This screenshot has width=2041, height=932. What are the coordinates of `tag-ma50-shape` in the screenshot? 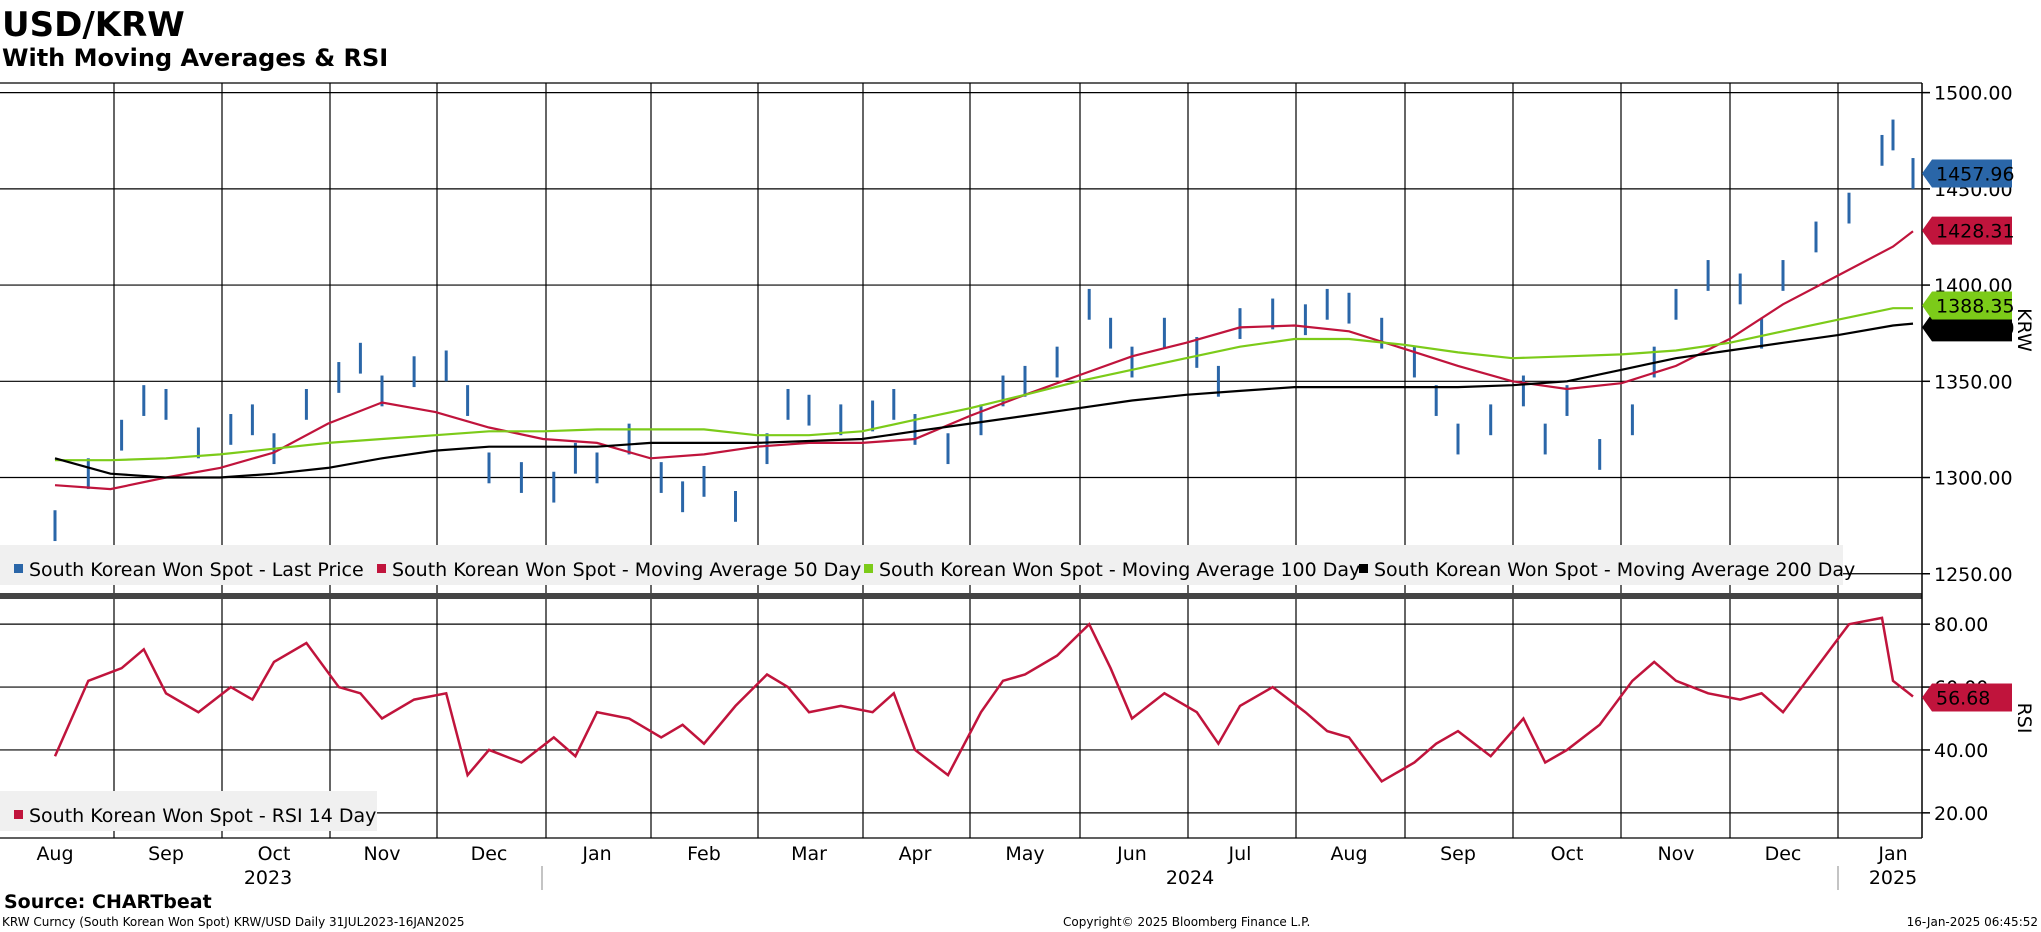 It's located at (1967, 230).